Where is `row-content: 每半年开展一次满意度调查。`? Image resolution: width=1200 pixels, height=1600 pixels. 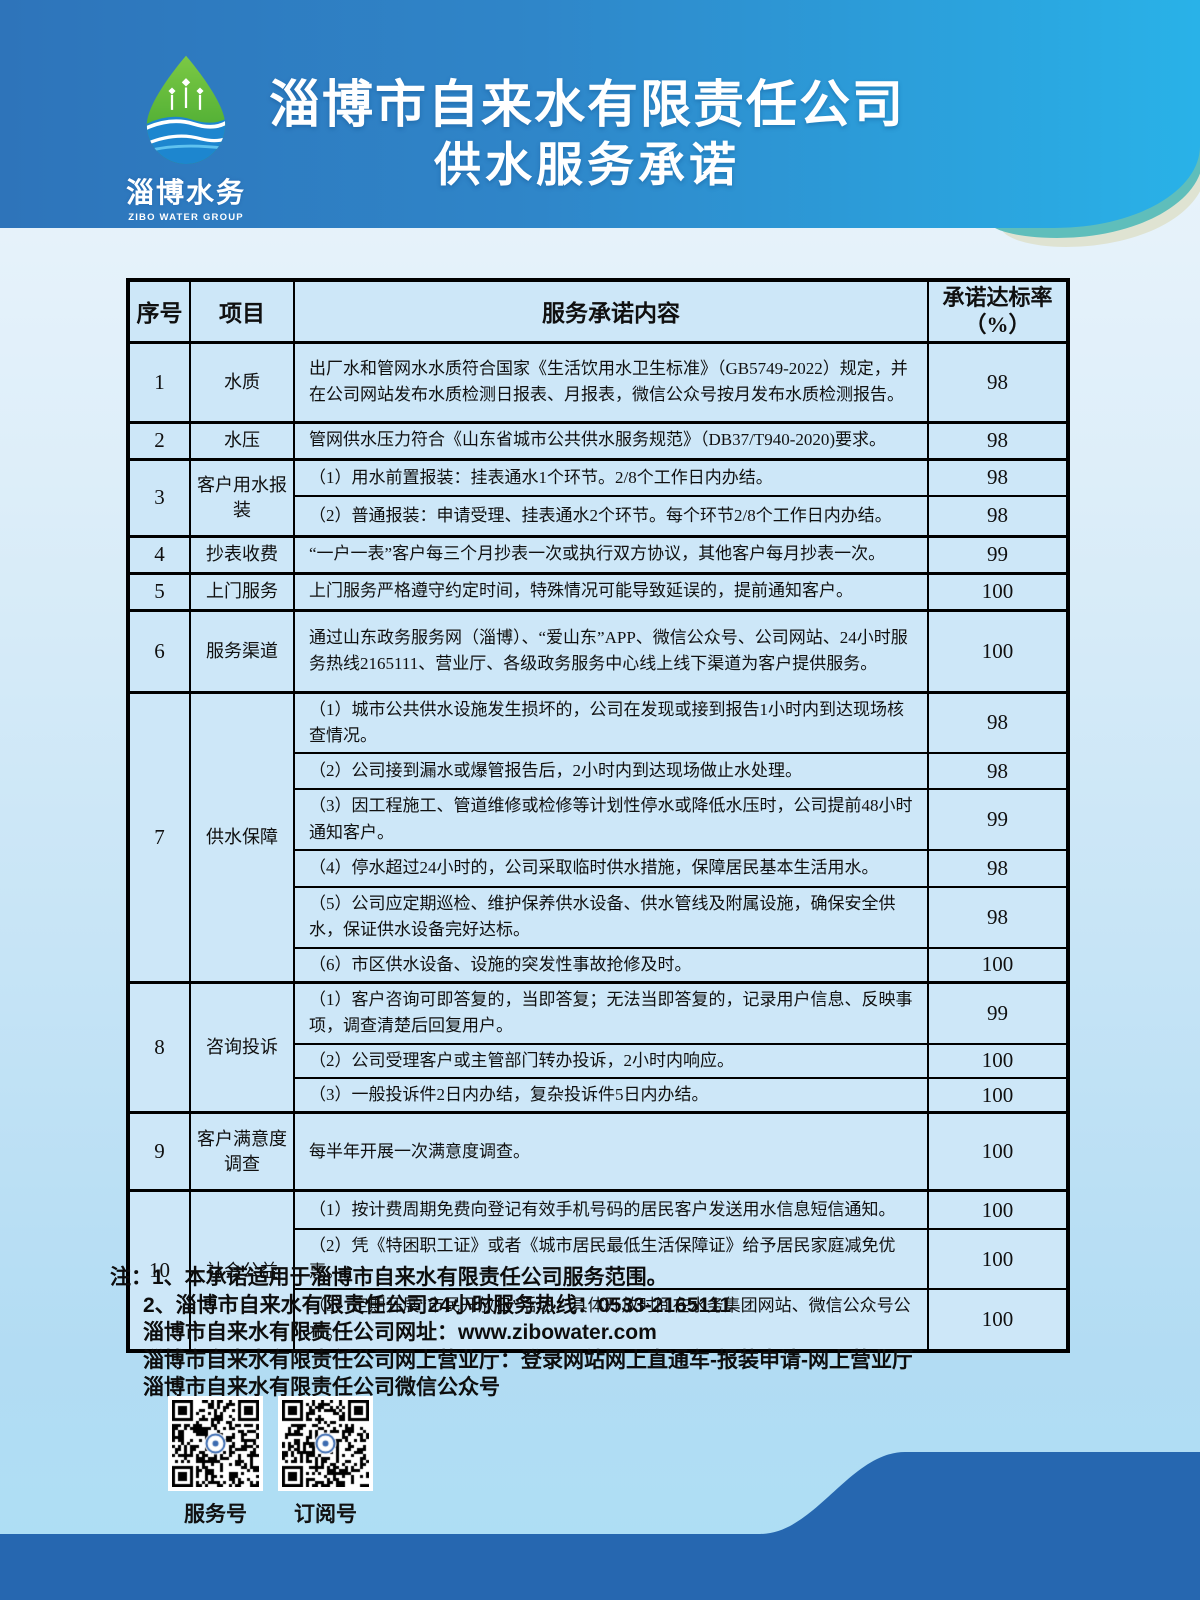 row-content: 每半年开展一次满意度调查。 is located at coordinates (611, 1151).